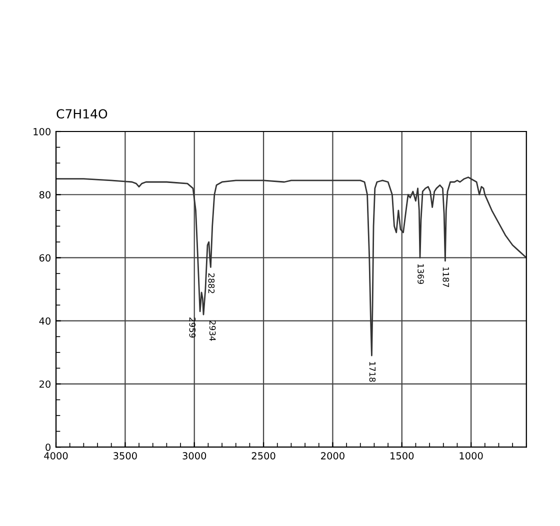 This screenshot has width=560, height=526. What do you see at coordinates (44, 258) in the screenshot?
I see `y-tick-label: 60` at bounding box center [44, 258].